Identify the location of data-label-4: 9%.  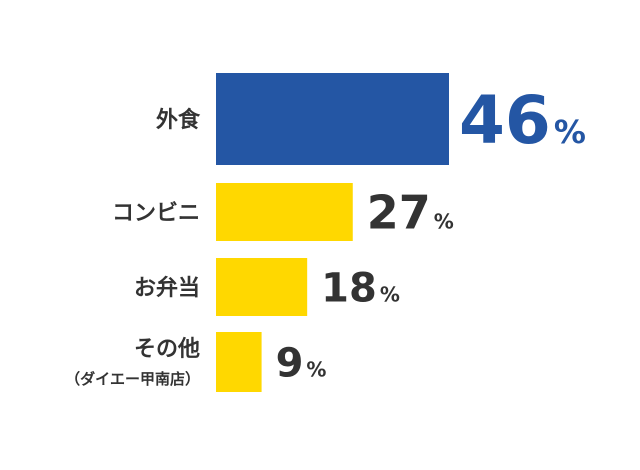
(301, 363).